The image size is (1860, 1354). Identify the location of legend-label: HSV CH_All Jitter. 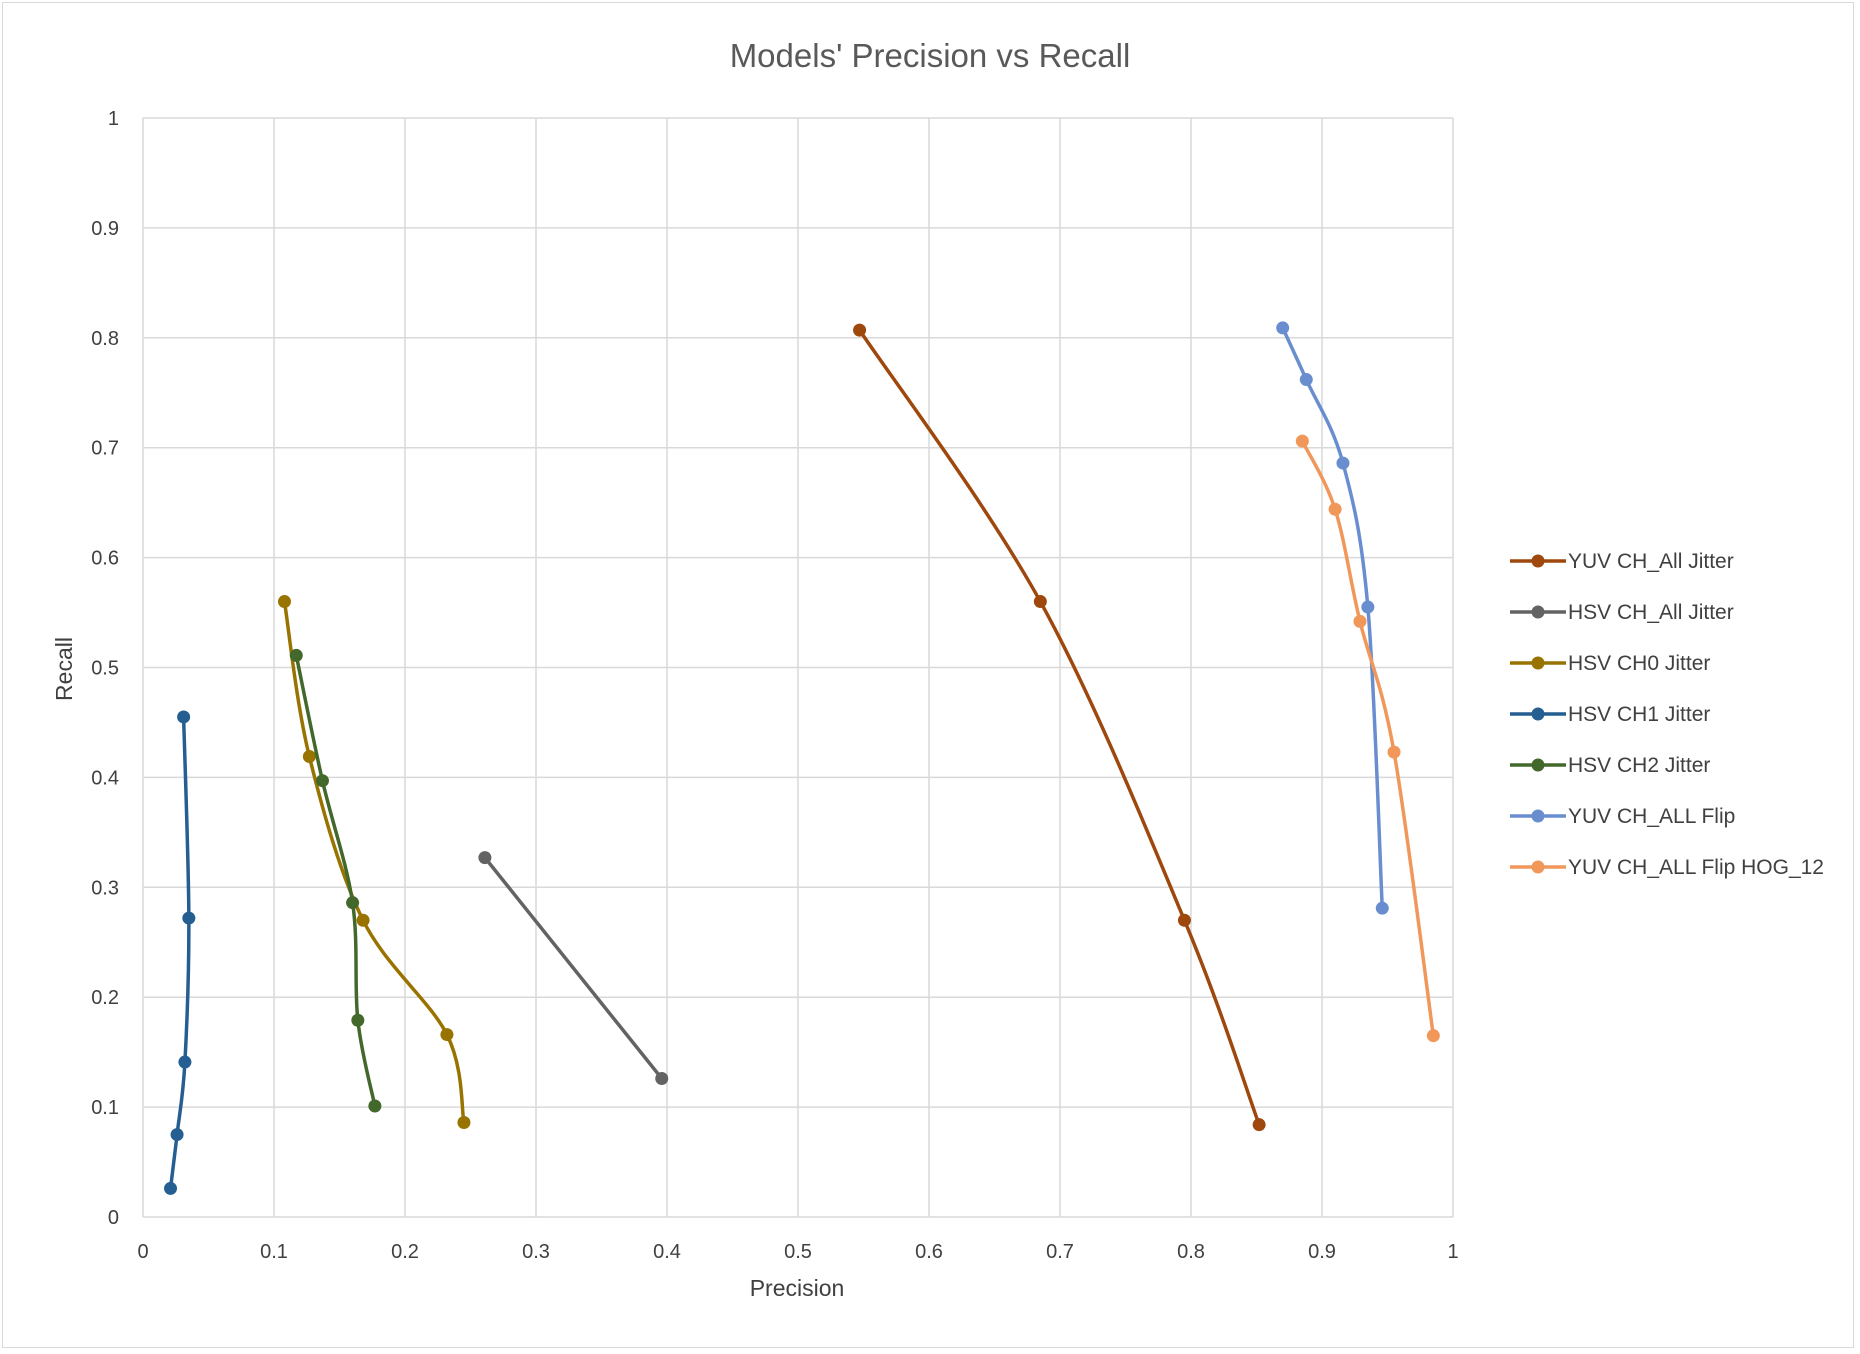
(1651, 612).